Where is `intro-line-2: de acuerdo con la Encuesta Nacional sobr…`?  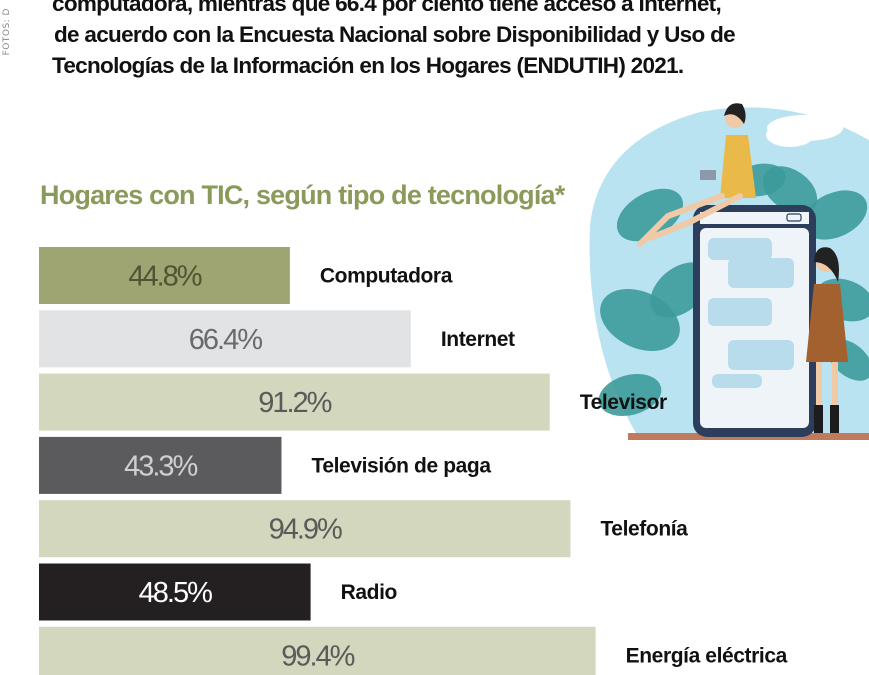
intro-line-2: de acuerdo con la Encuesta Nacional sobr… is located at coordinates (395, 34).